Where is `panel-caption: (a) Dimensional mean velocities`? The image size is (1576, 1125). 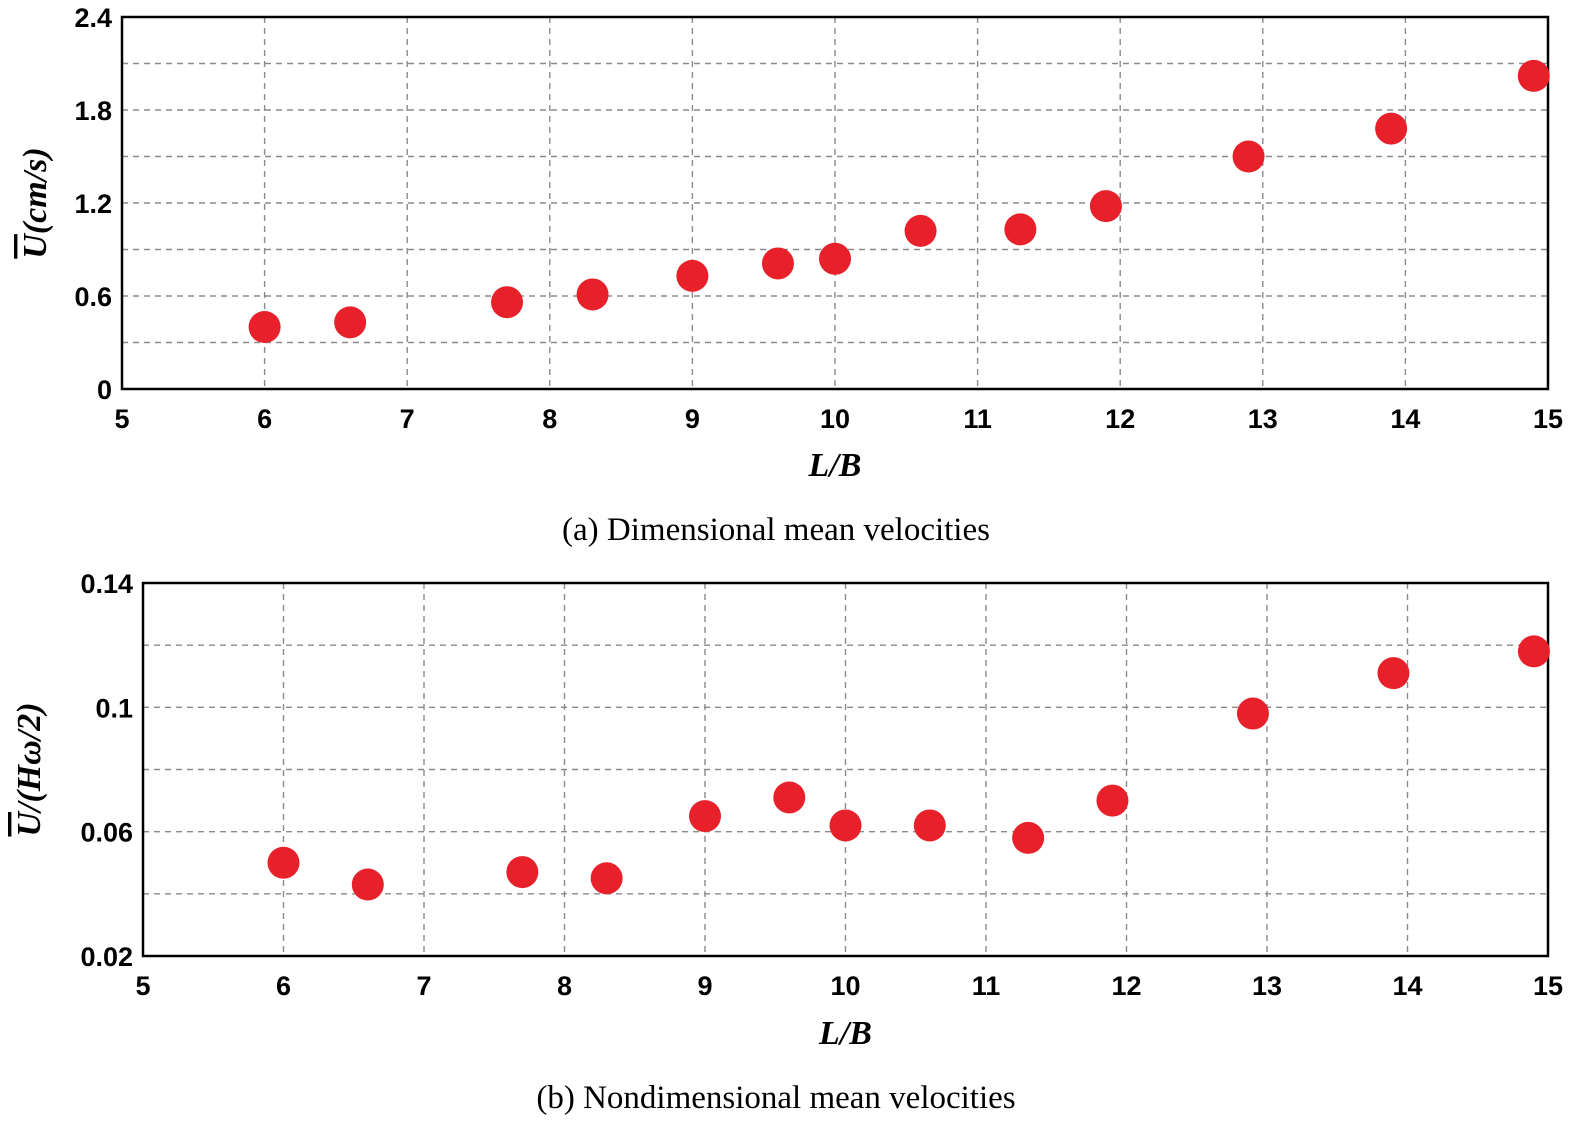 panel-caption: (a) Dimensional mean velocities is located at coordinates (776, 530).